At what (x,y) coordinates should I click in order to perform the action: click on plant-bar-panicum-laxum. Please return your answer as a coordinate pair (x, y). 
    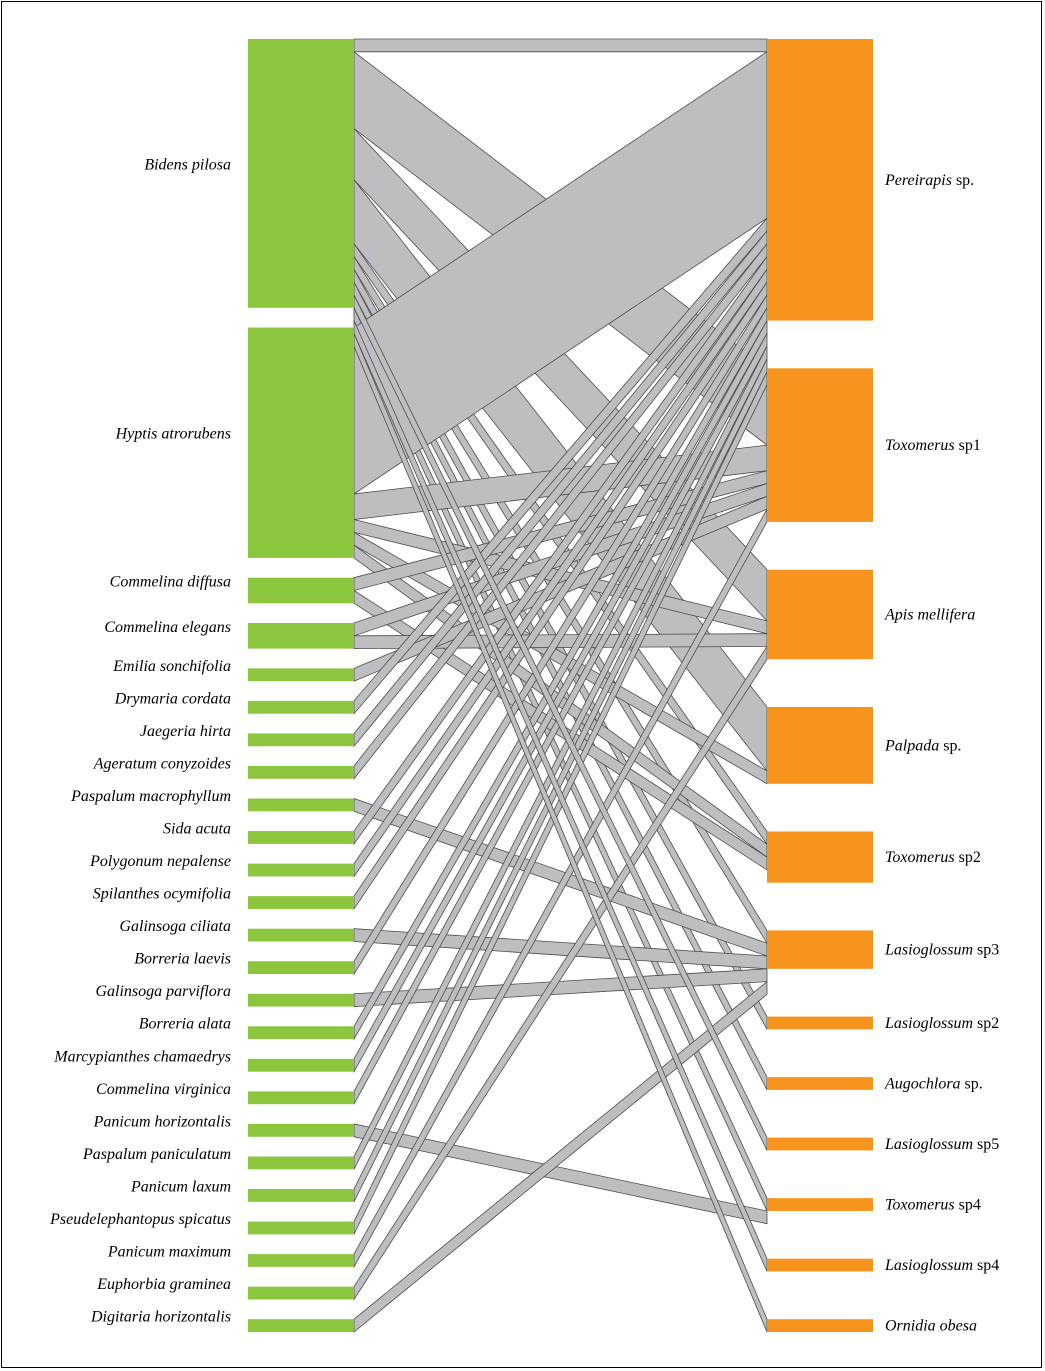
    Looking at the image, I should click on (301, 1195).